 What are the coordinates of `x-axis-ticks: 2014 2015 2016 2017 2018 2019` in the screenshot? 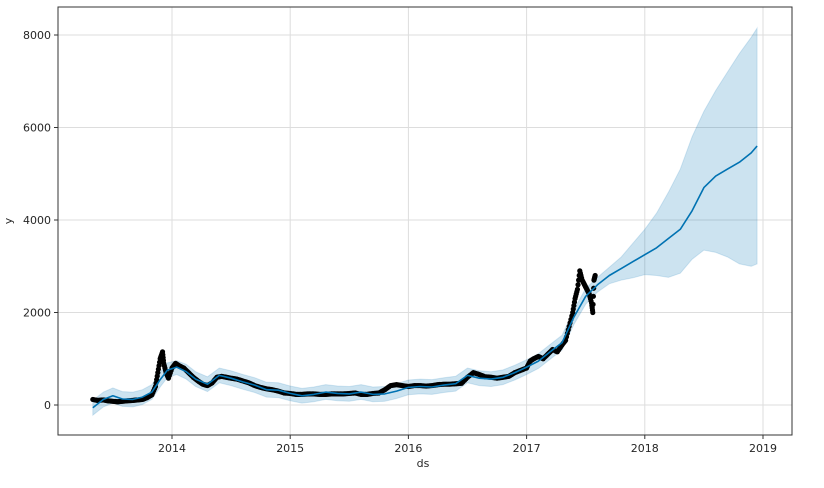 It's located at (467, 445).